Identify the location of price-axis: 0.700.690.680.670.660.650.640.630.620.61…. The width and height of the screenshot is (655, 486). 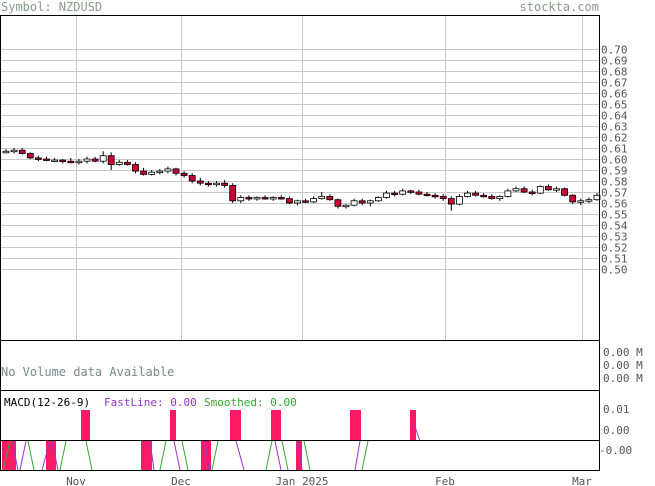
(614, 160).